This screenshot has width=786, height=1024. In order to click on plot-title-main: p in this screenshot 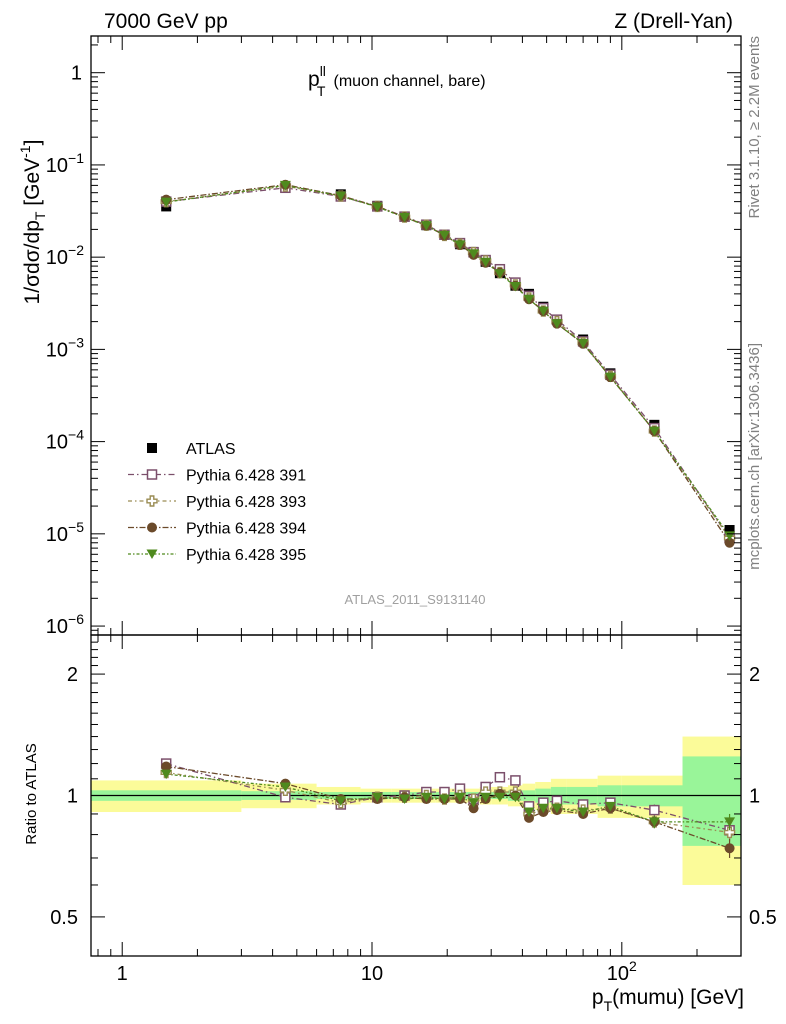, I will do `click(314, 79)`.